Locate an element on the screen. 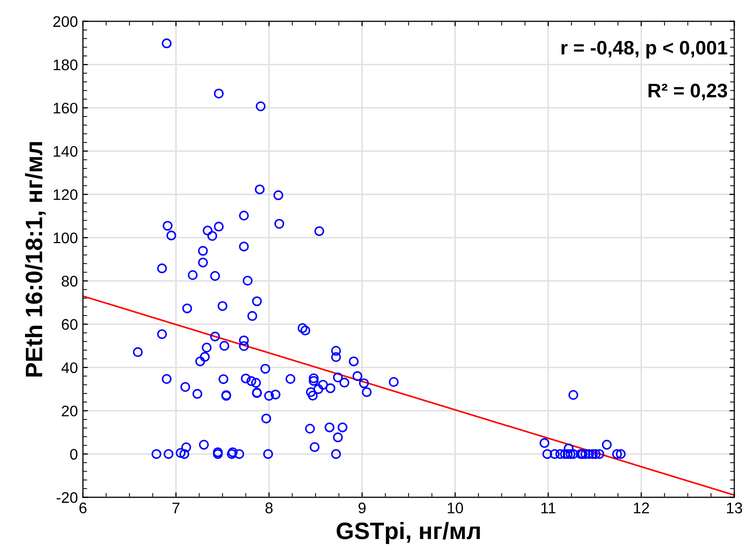 This screenshot has width=747, height=560. y-tick-label: 0 is located at coordinates (74, 454).